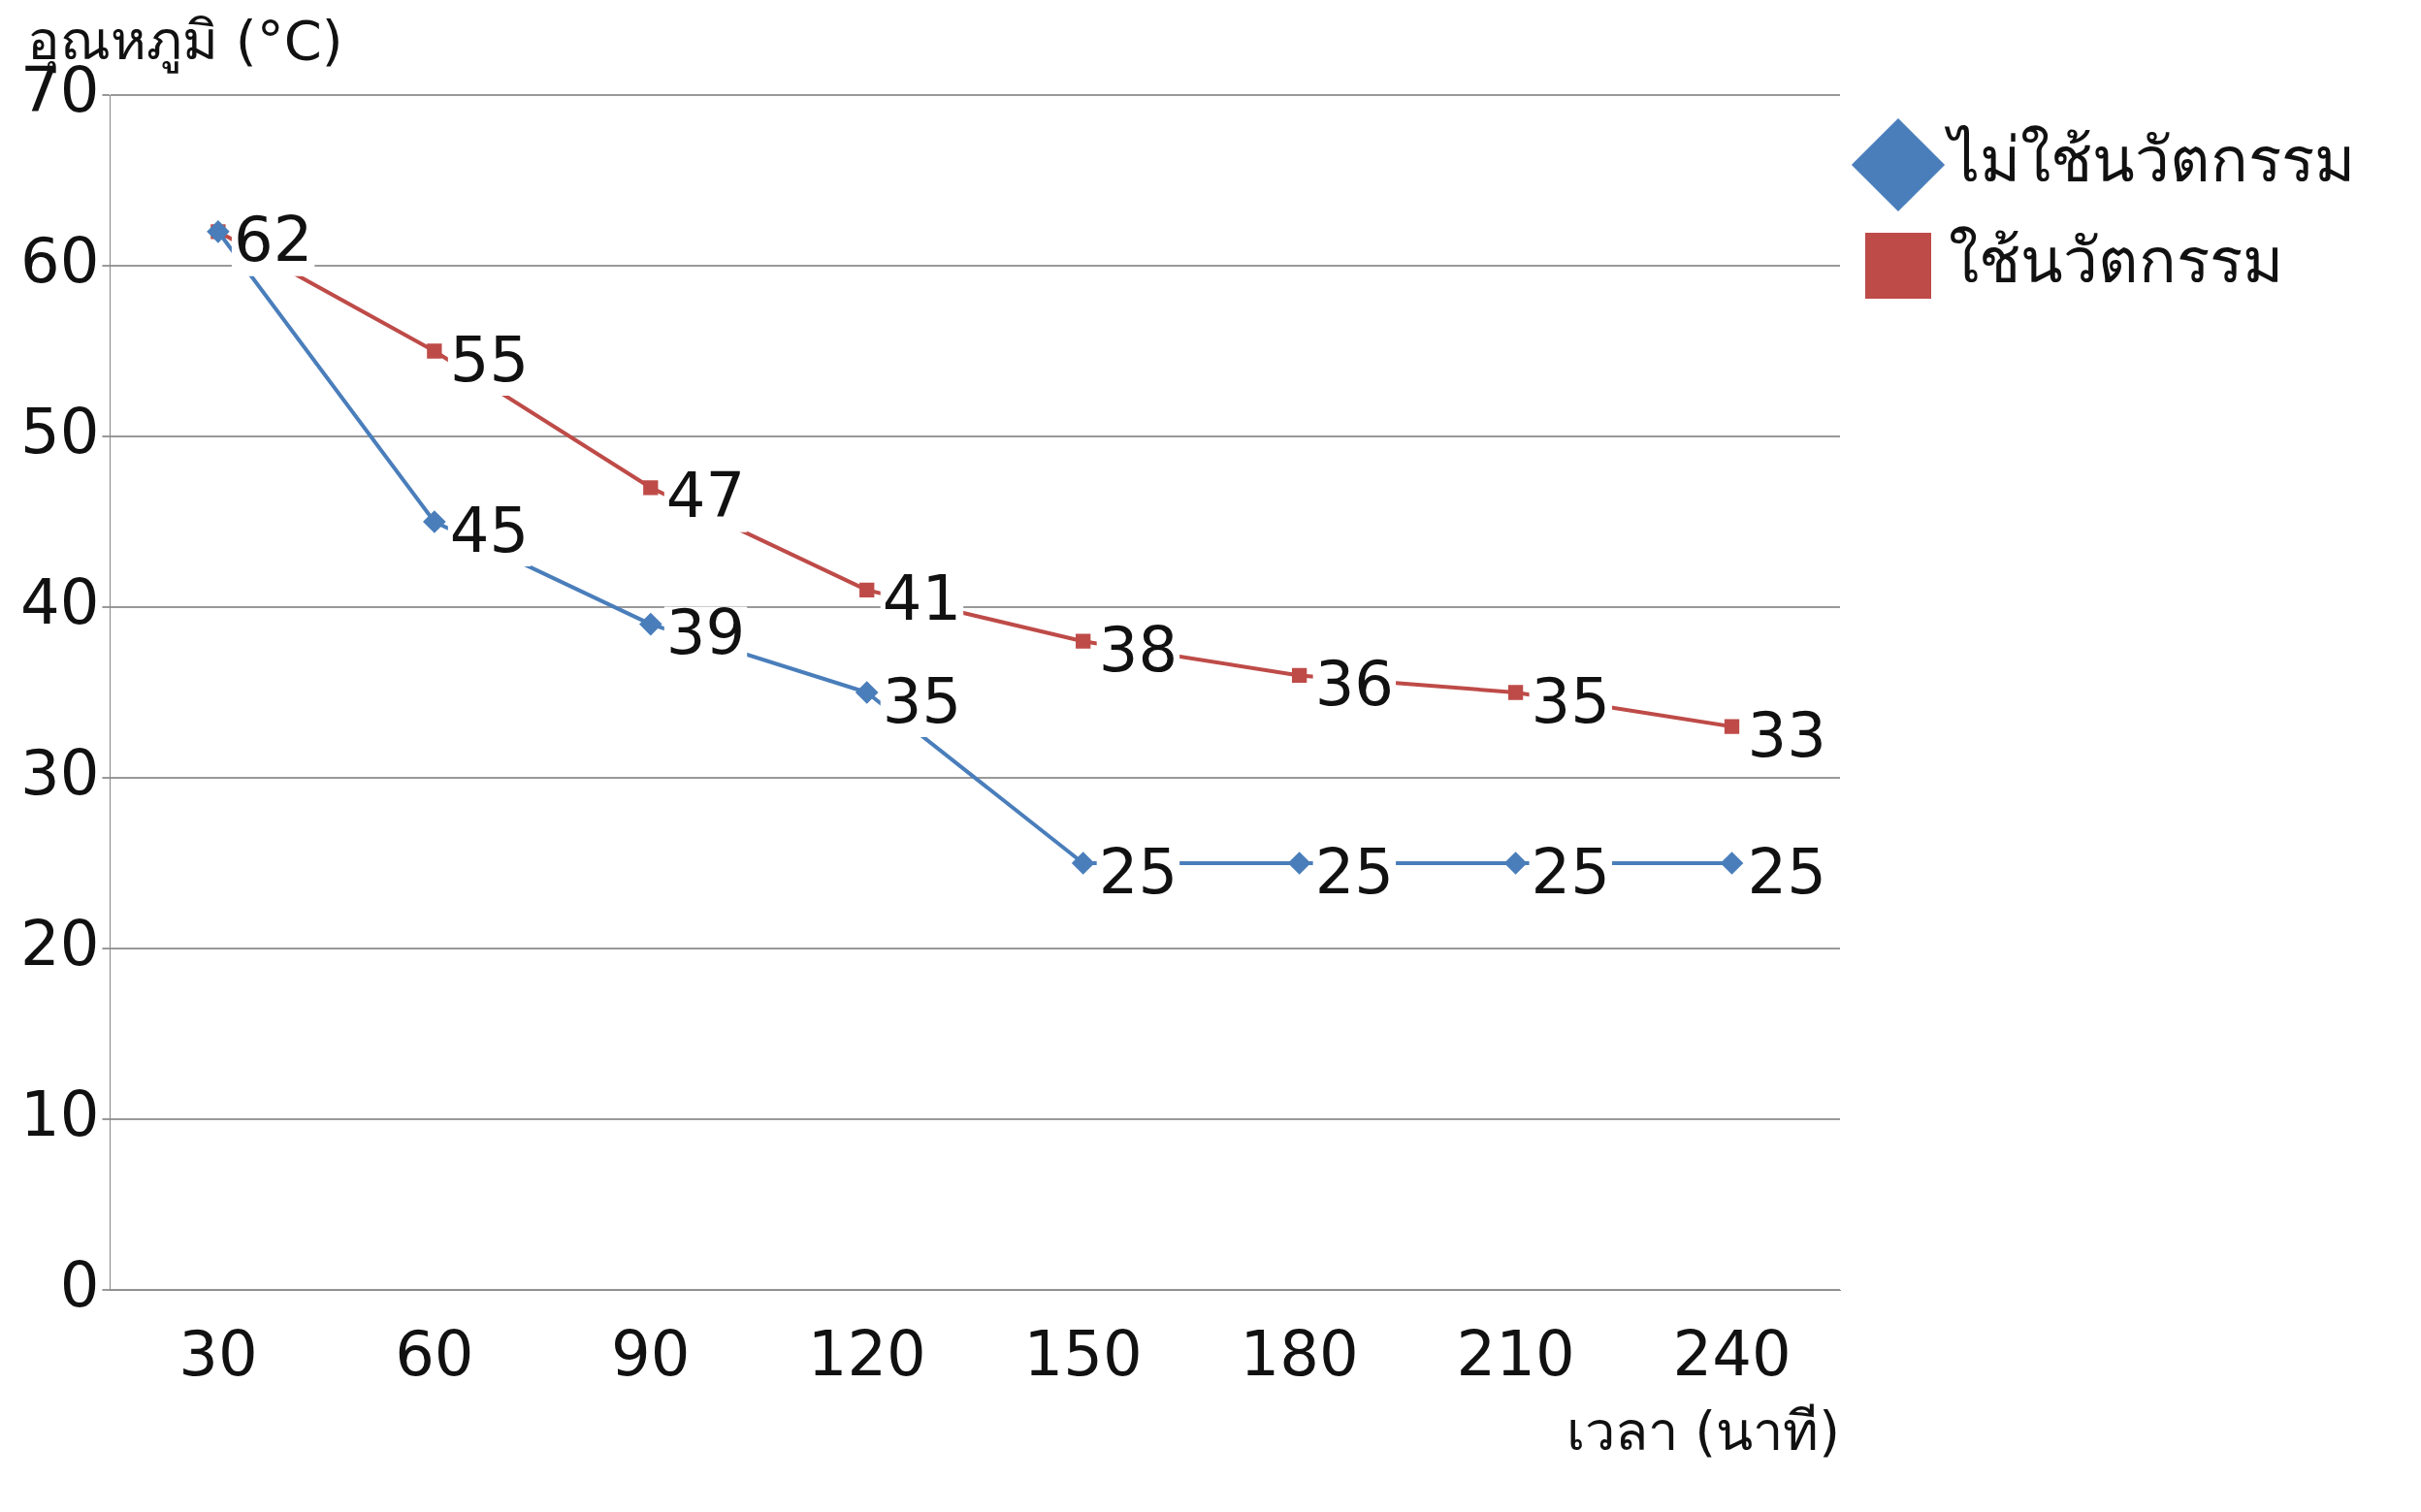 The height and width of the screenshot is (1512, 2421). I want to click on y-tick-label: 10, so click(60, 1114).